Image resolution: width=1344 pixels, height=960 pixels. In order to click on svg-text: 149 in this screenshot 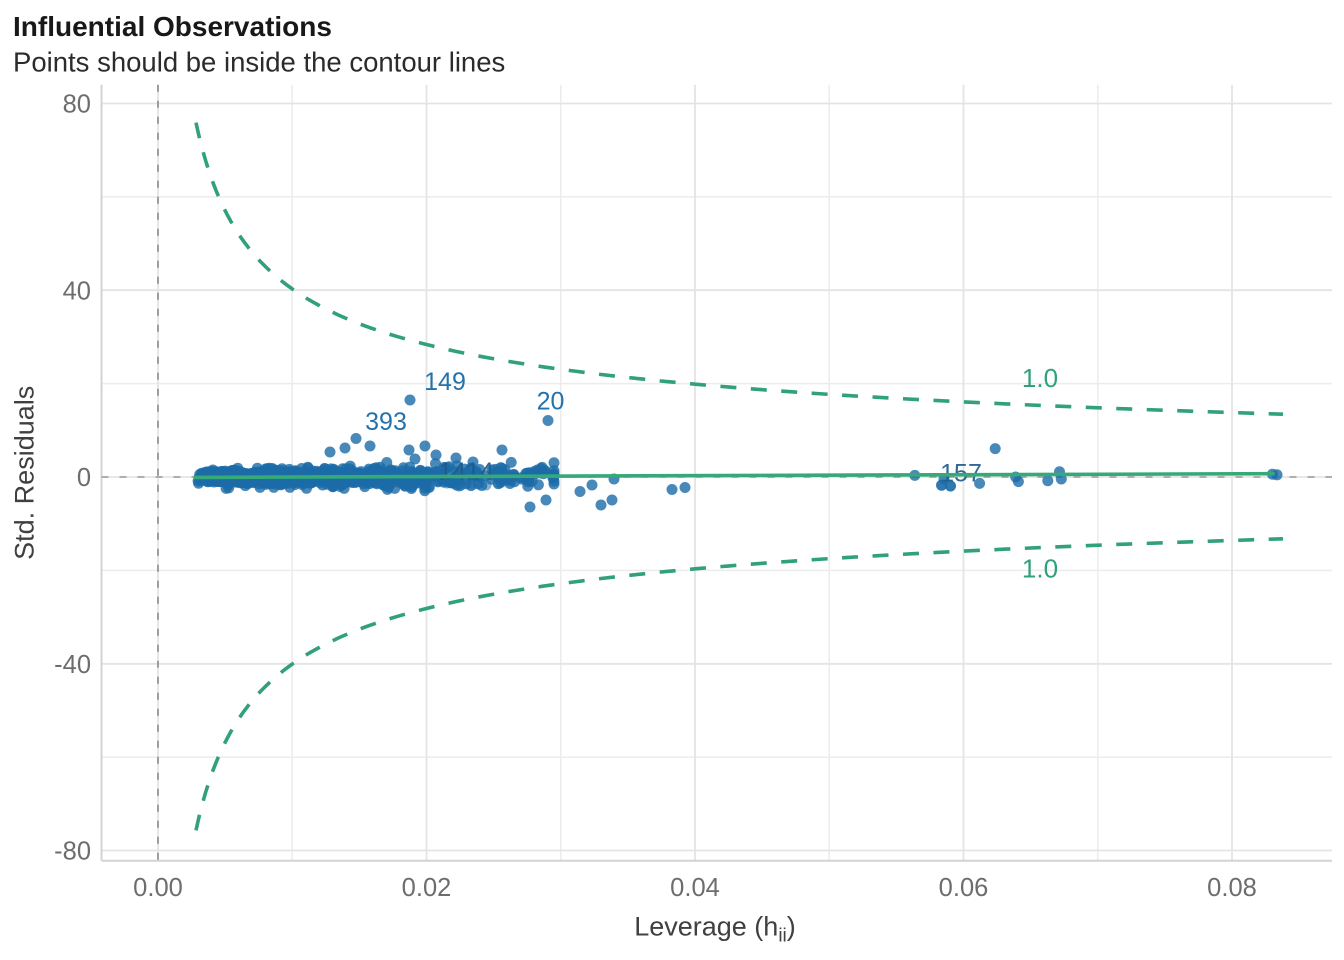, I will do `click(445, 382)`.